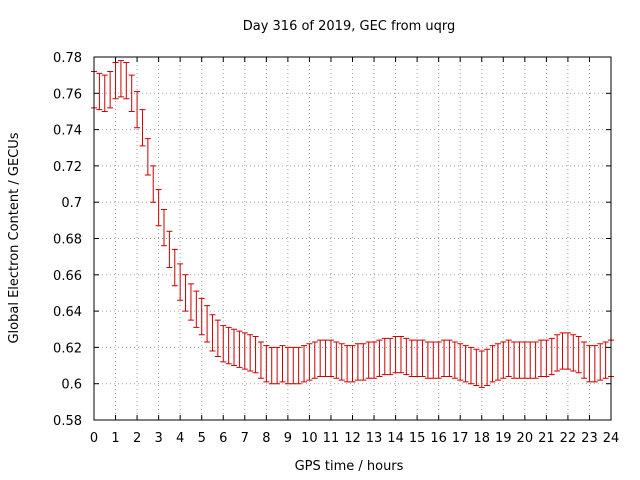 Image resolution: width=640 pixels, height=480 pixels. I want to click on y-tick-label: 0.6, so click(71, 385).